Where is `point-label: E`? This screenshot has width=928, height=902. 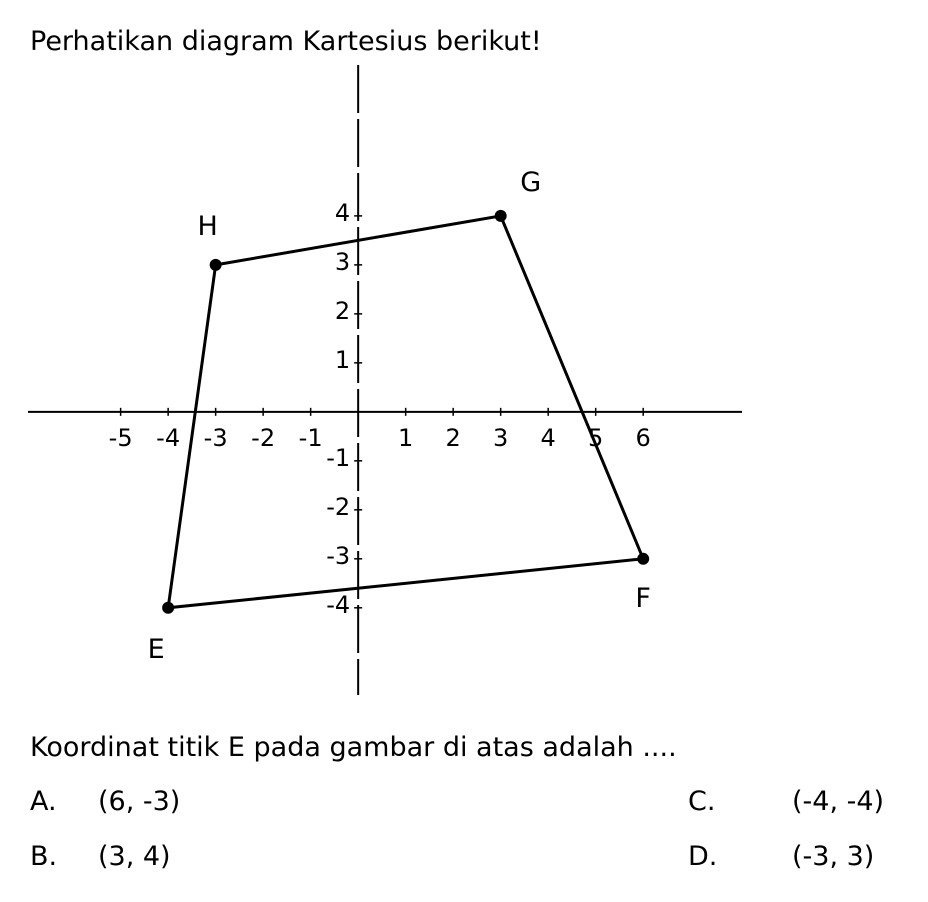 point-label: E is located at coordinates (156, 649).